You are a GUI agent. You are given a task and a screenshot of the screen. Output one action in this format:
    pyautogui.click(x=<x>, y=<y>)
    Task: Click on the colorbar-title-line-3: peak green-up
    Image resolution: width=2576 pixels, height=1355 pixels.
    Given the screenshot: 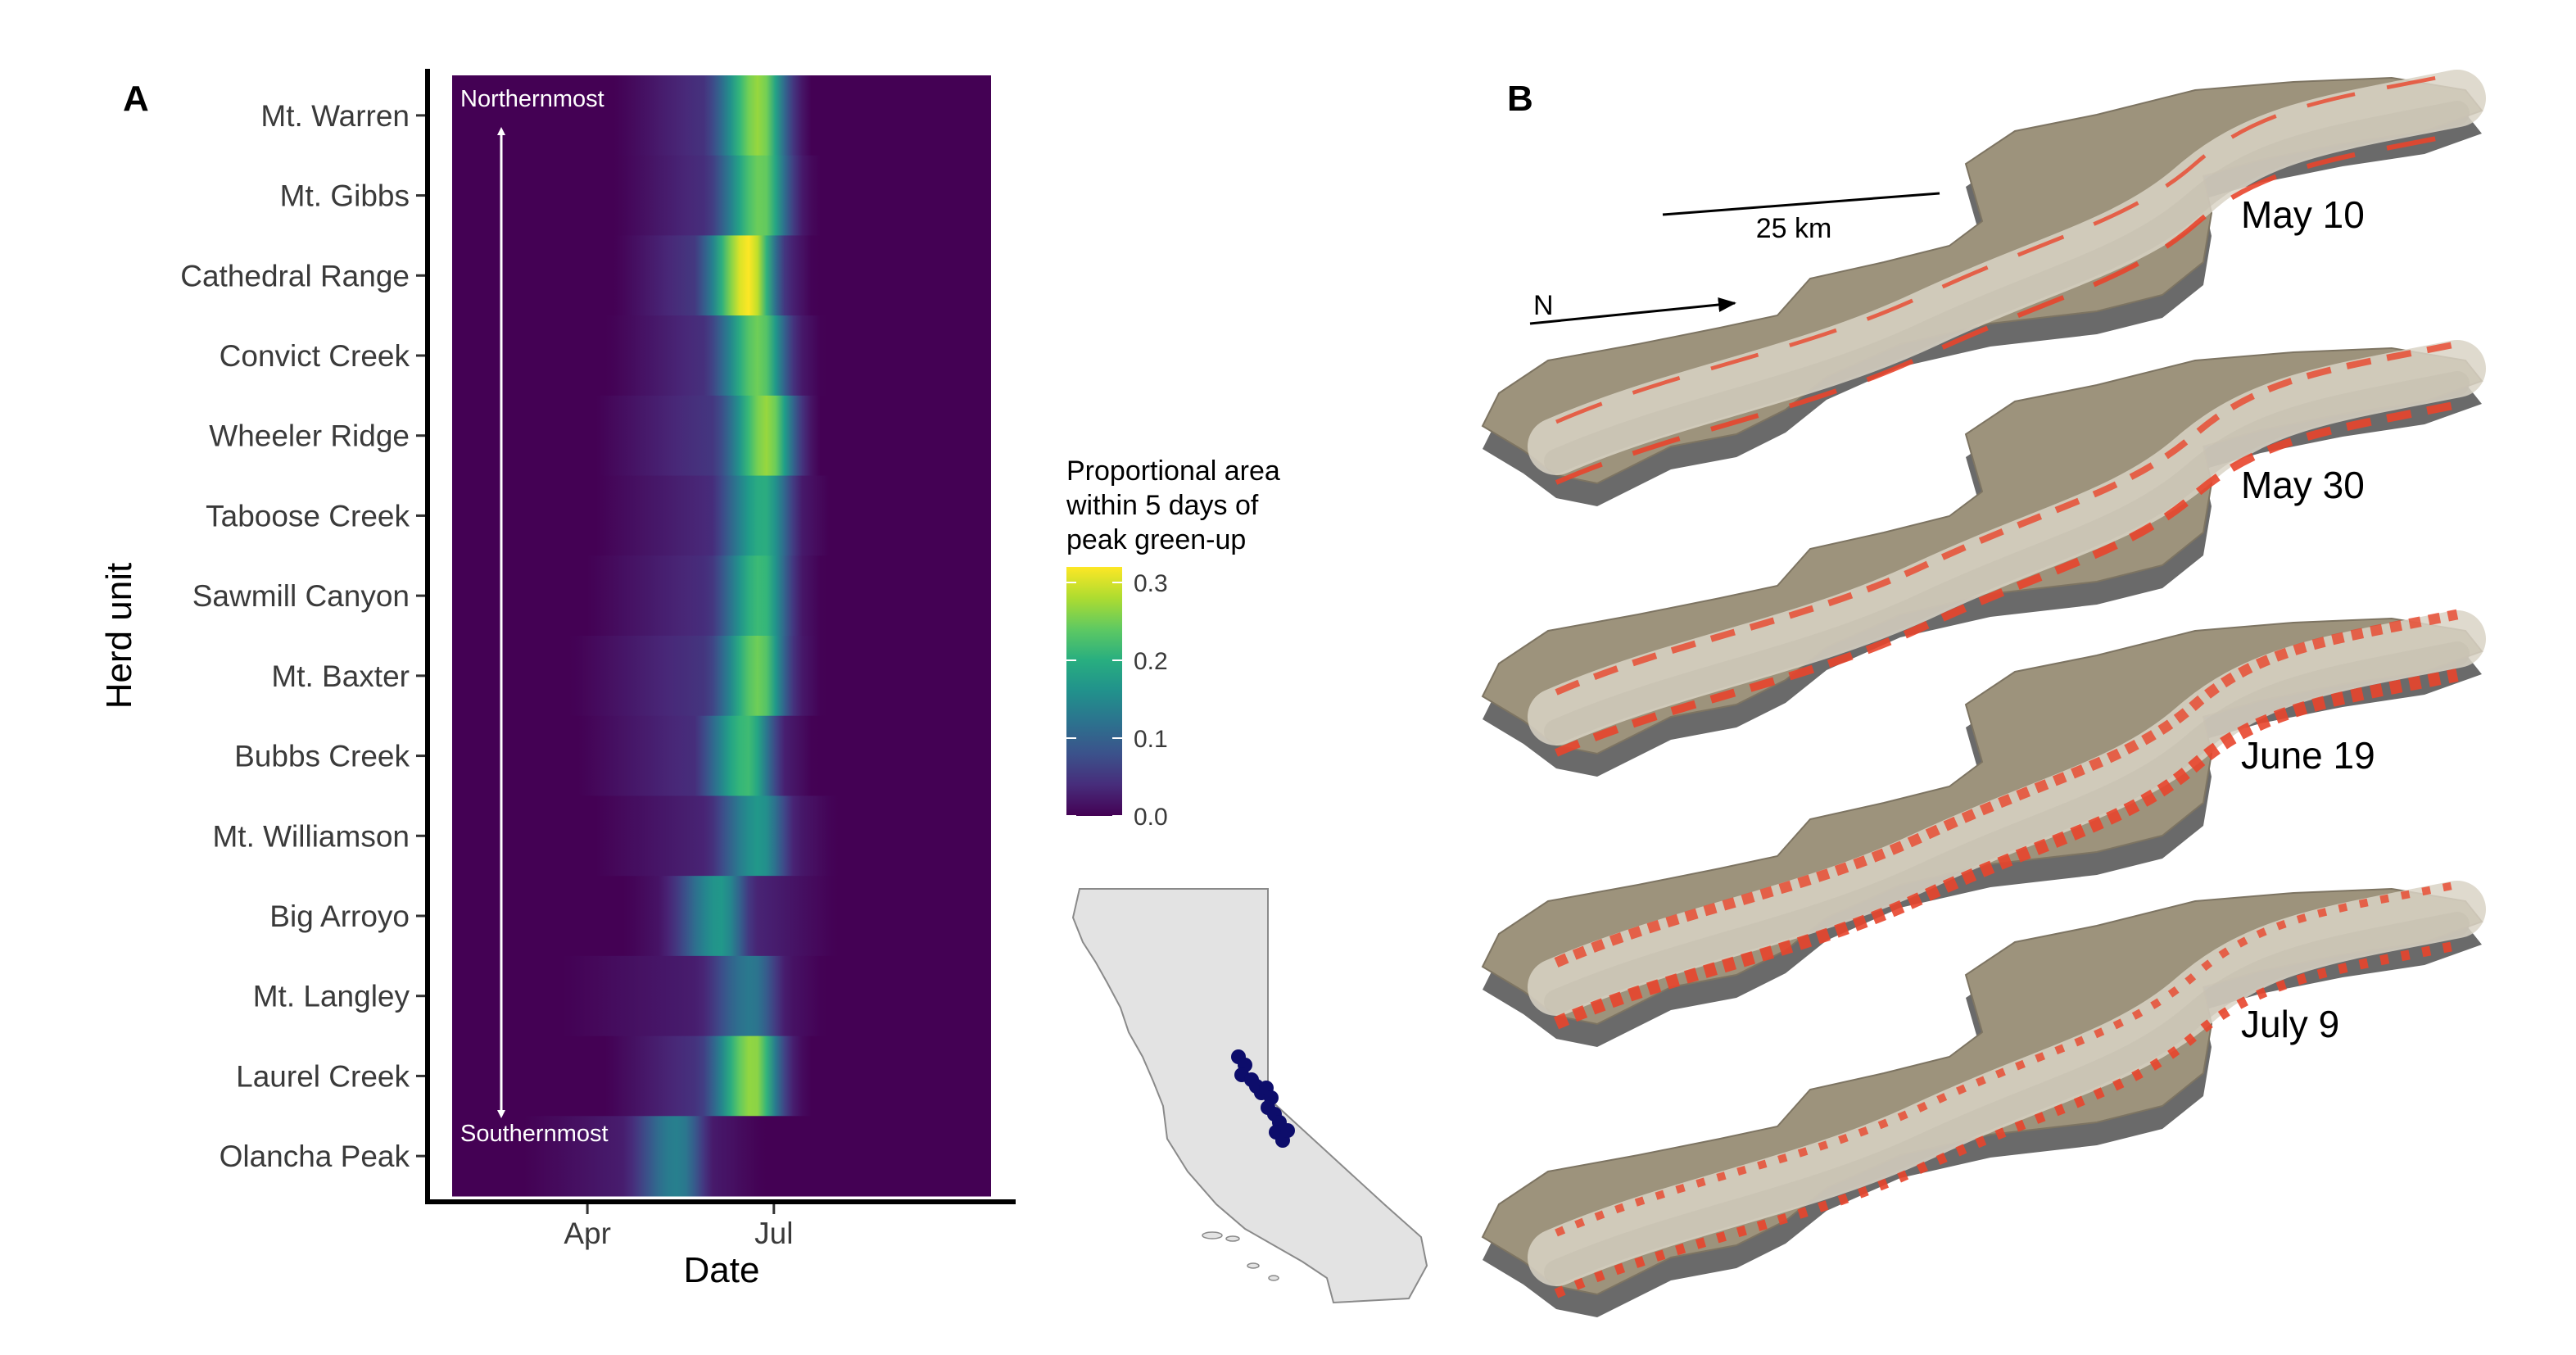 What is the action you would take?
    pyautogui.click(x=1156, y=539)
    